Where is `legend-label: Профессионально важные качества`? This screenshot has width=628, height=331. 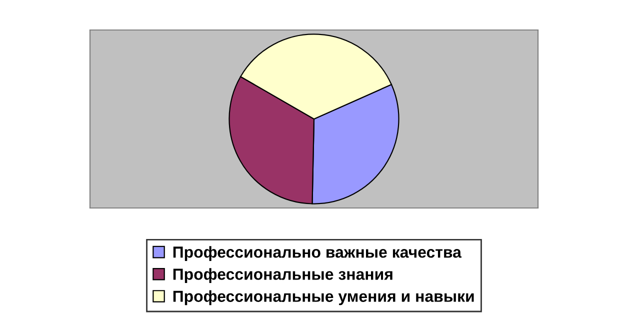
legend-label: Профессионально важные качества is located at coordinates (317, 253).